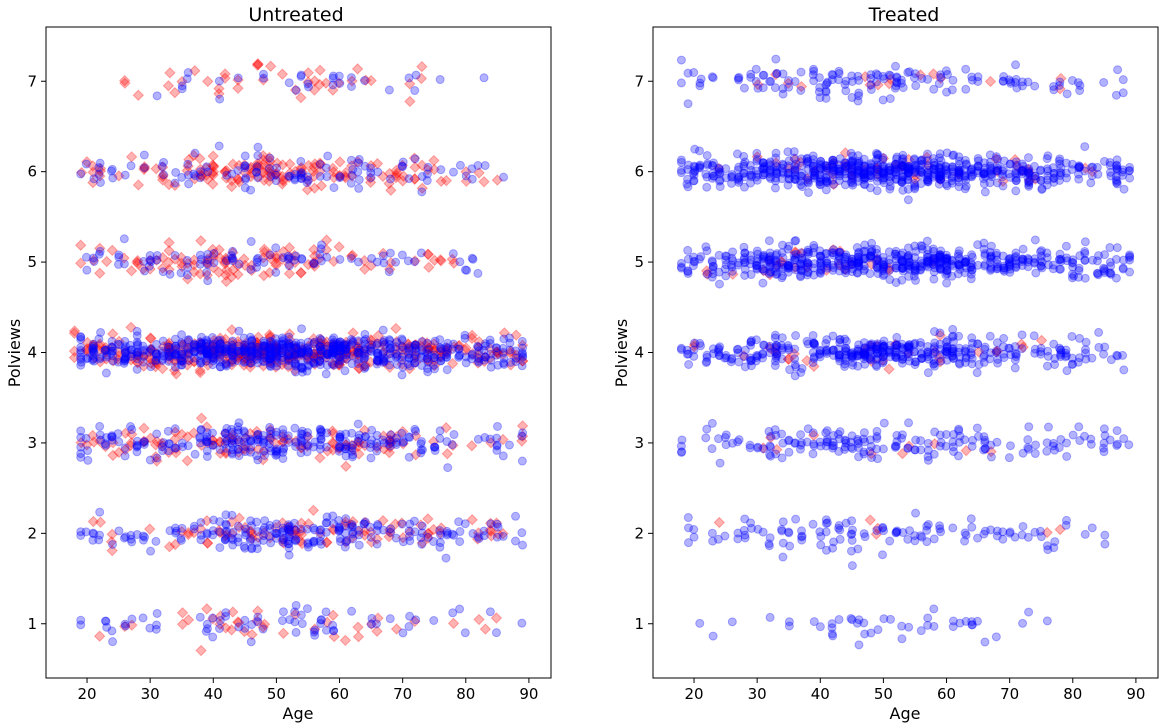 This screenshot has height=727, width=1165. Describe the element at coordinates (32, 262) in the screenshot. I see `y-tick-label: 5` at that location.